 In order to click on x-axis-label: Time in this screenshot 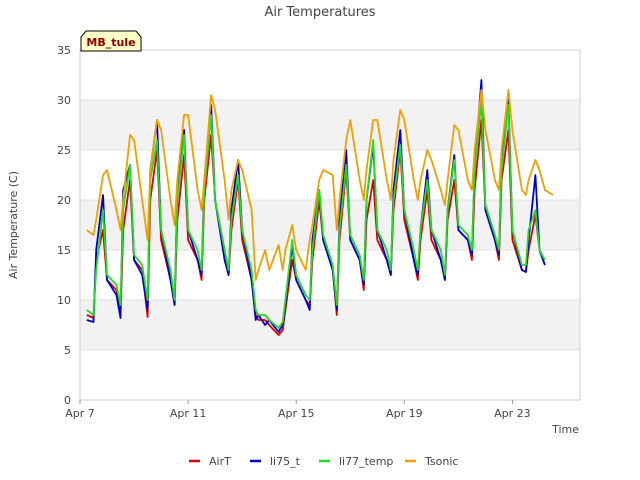, I will do `click(565, 429)`.